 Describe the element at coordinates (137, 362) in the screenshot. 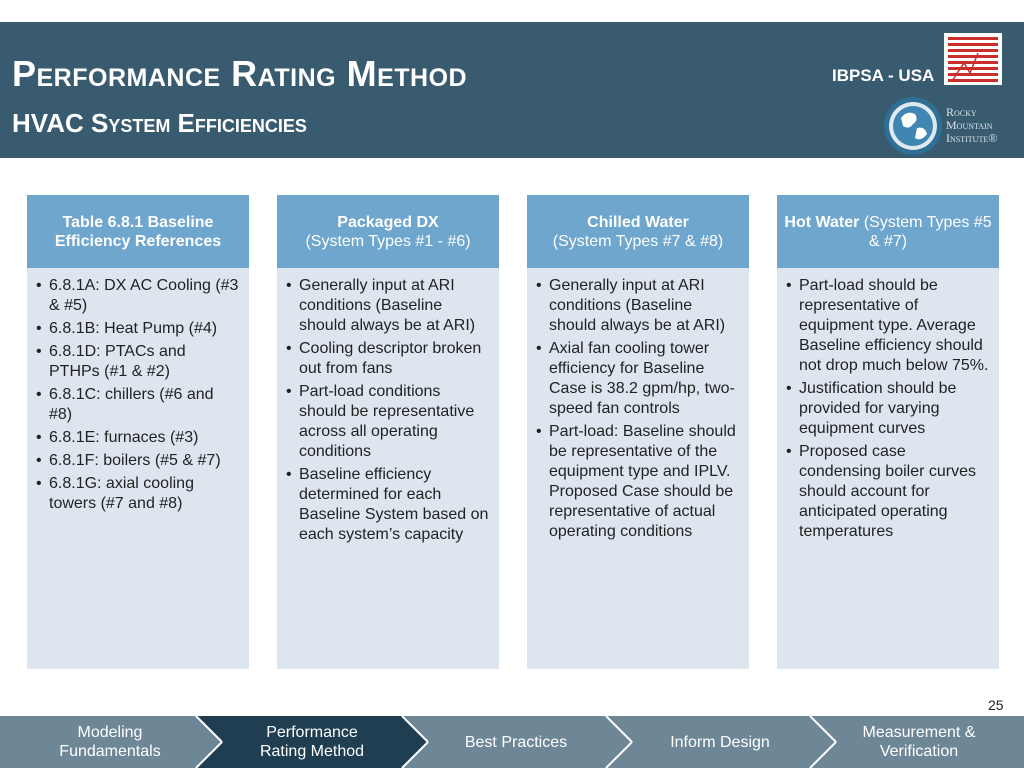

I see `list-item: 6.8.1D: PTACs and PTHPs (#1 & #2)` at that location.